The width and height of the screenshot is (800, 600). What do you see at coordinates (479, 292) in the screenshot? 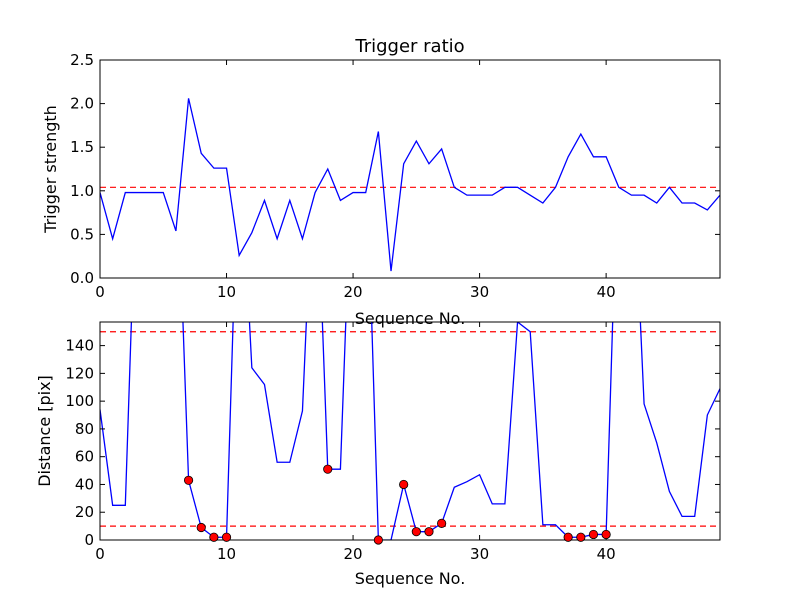
I see `trigger-ratio-x-tick-label: 30` at bounding box center [479, 292].